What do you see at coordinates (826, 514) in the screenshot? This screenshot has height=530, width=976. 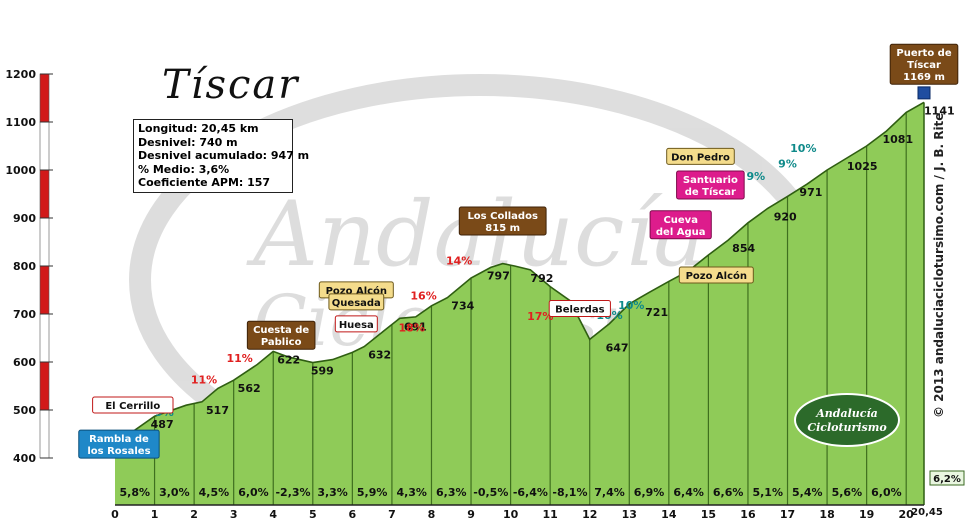 I see `x-tick-label: 18` at bounding box center [826, 514].